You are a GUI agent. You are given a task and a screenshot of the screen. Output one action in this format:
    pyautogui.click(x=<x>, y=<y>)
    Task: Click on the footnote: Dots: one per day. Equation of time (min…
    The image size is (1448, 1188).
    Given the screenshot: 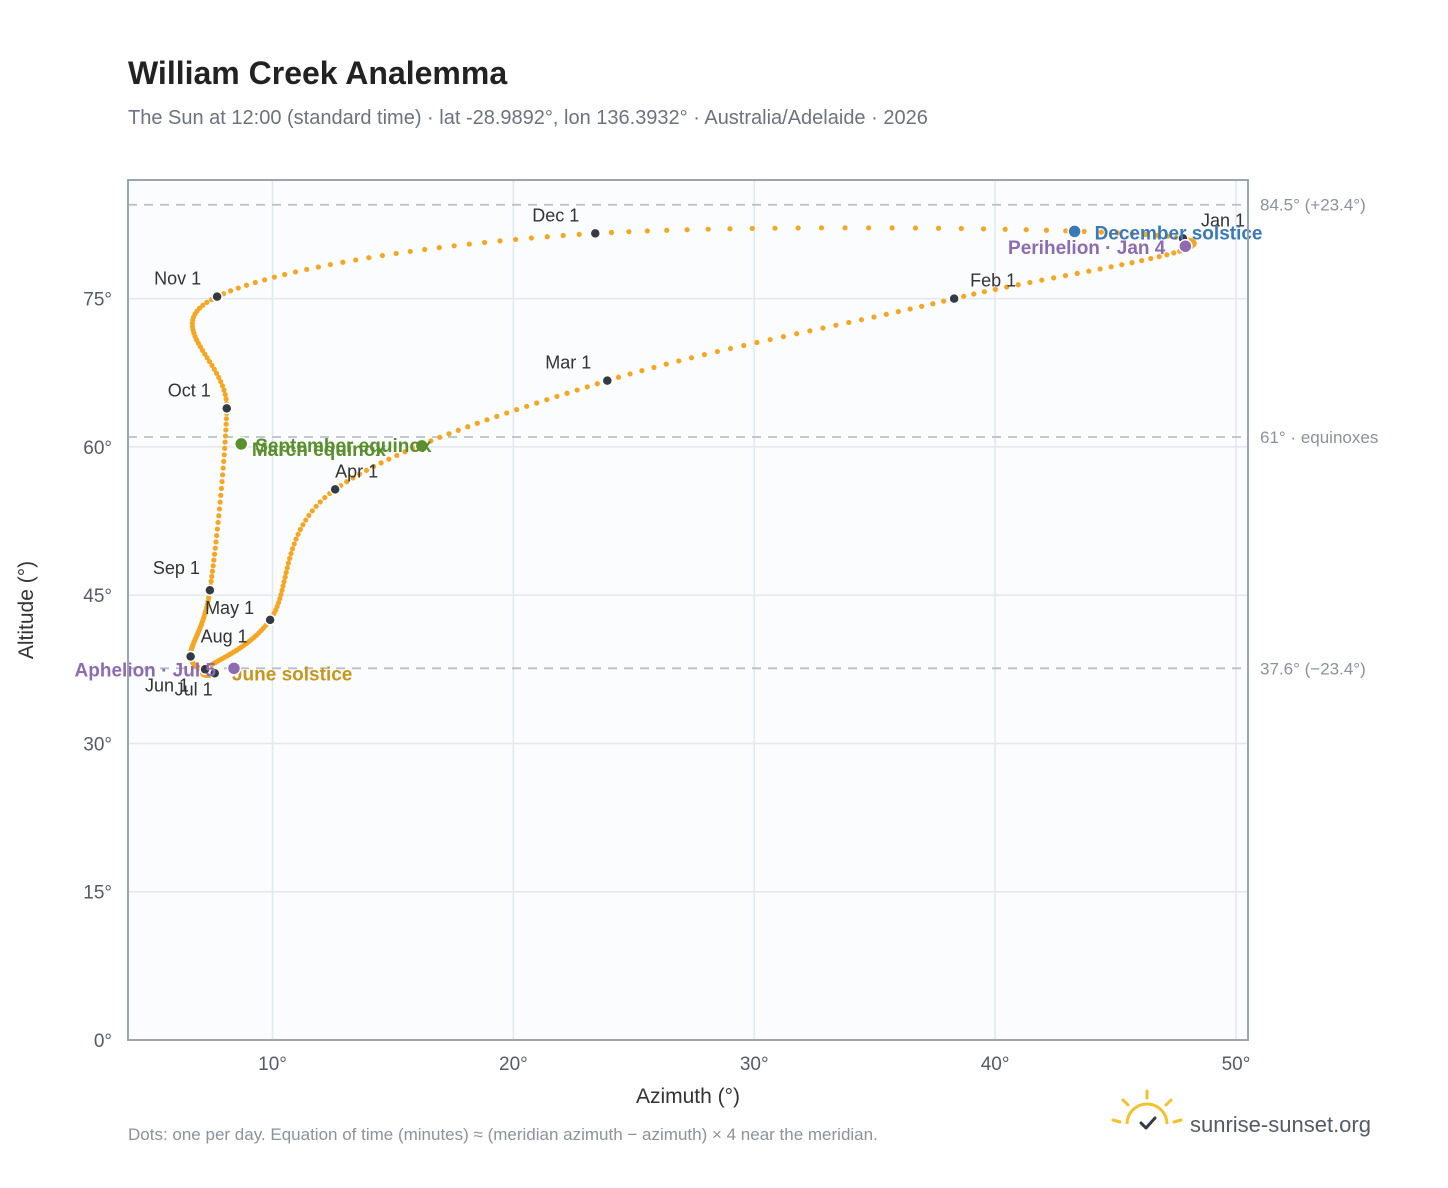 What is the action you would take?
    pyautogui.click(x=503, y=1134)
    